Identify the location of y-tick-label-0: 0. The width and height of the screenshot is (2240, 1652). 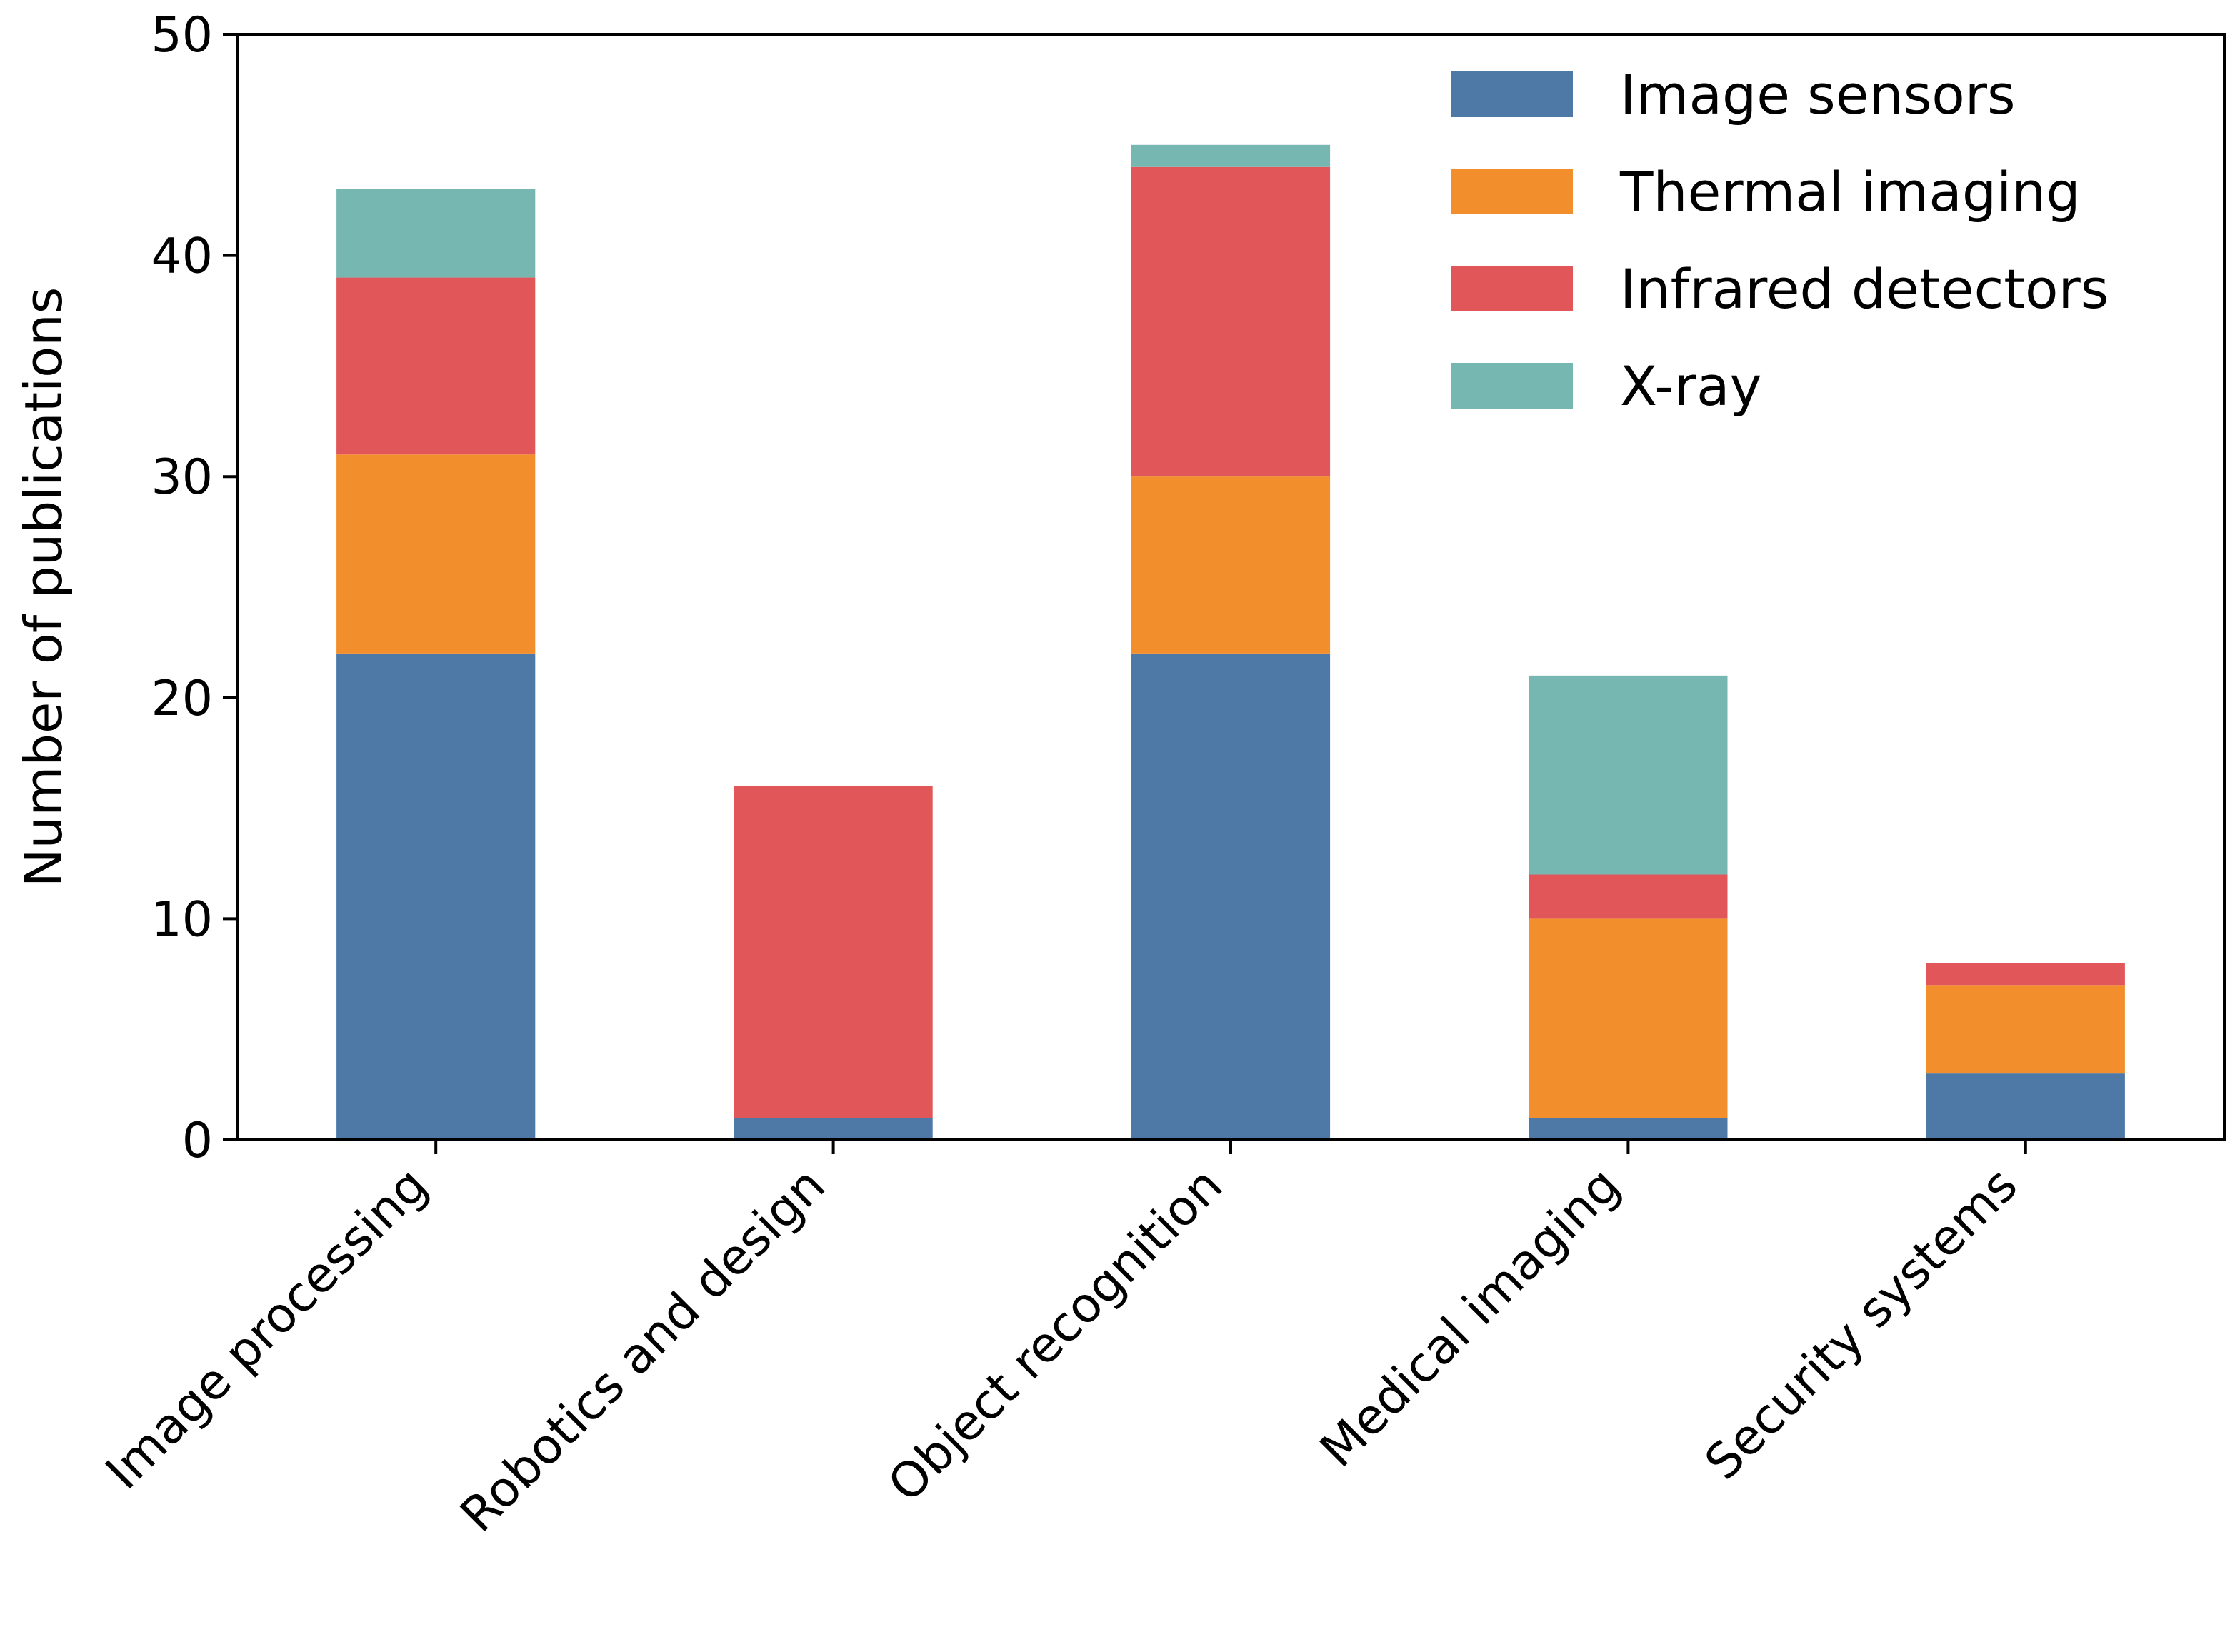
(197, 1141).